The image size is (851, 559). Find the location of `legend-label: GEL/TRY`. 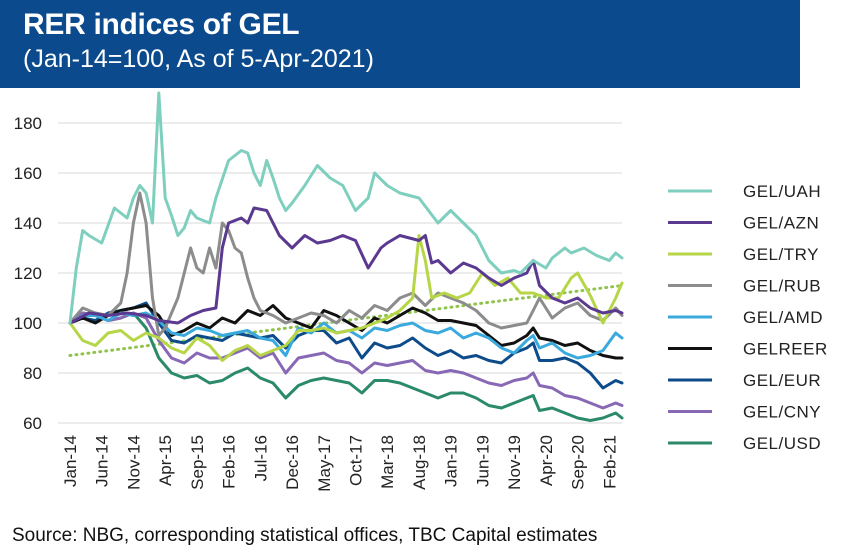

legend-label: GEL/TRY is located at coordinates (781, 254).